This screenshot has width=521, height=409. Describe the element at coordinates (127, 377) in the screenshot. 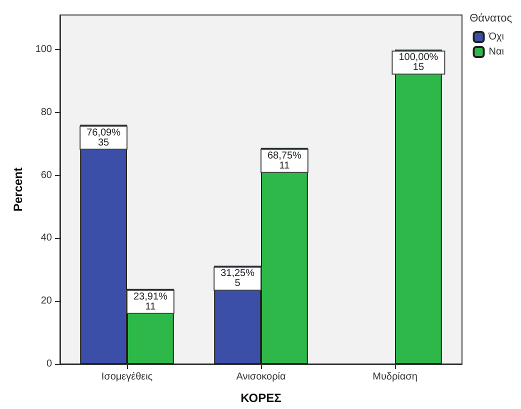

I see `x-tick-label: Ισομεγέθεις` at that location.